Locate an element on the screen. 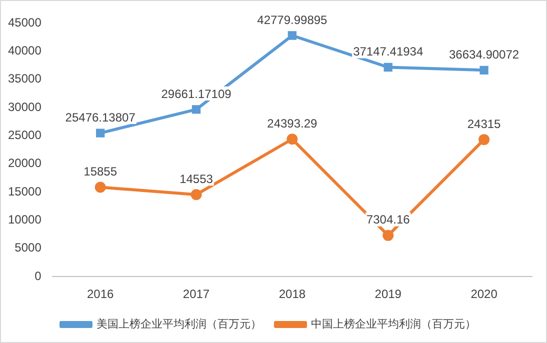 This screenshot has width=547, height=343. data-label: 25476.13807 is located at coordinates (100, 117).